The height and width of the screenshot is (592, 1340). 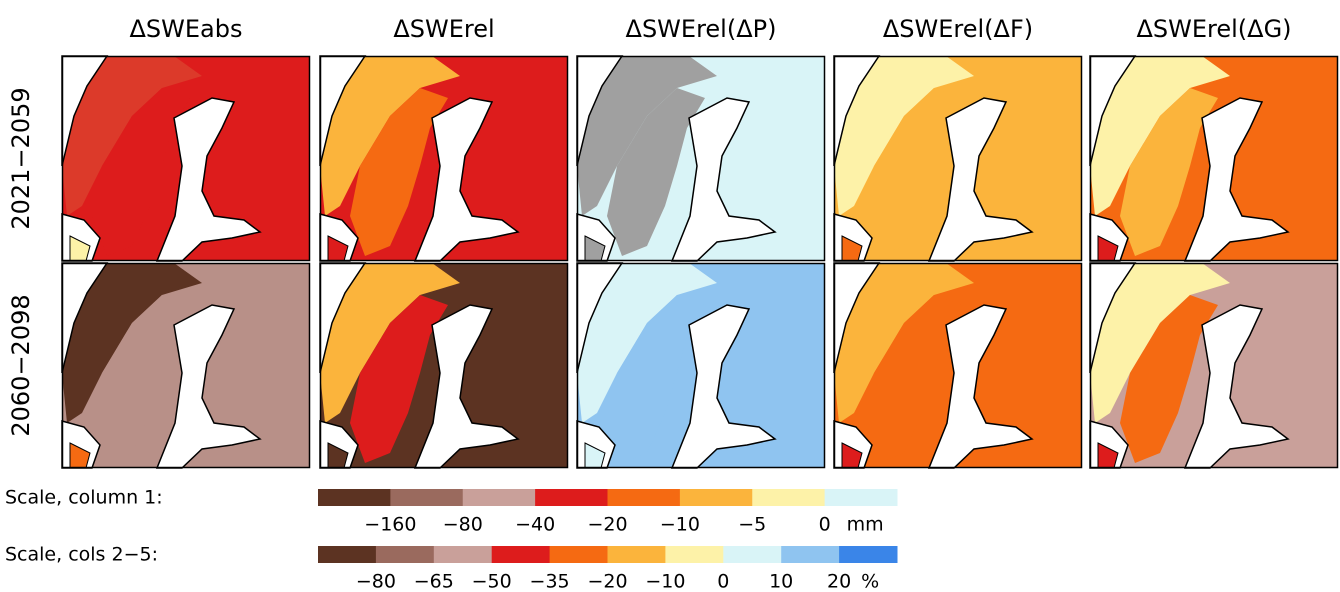 I want to click on colorbar-tick-label: 10, so click(x=781, y=581).